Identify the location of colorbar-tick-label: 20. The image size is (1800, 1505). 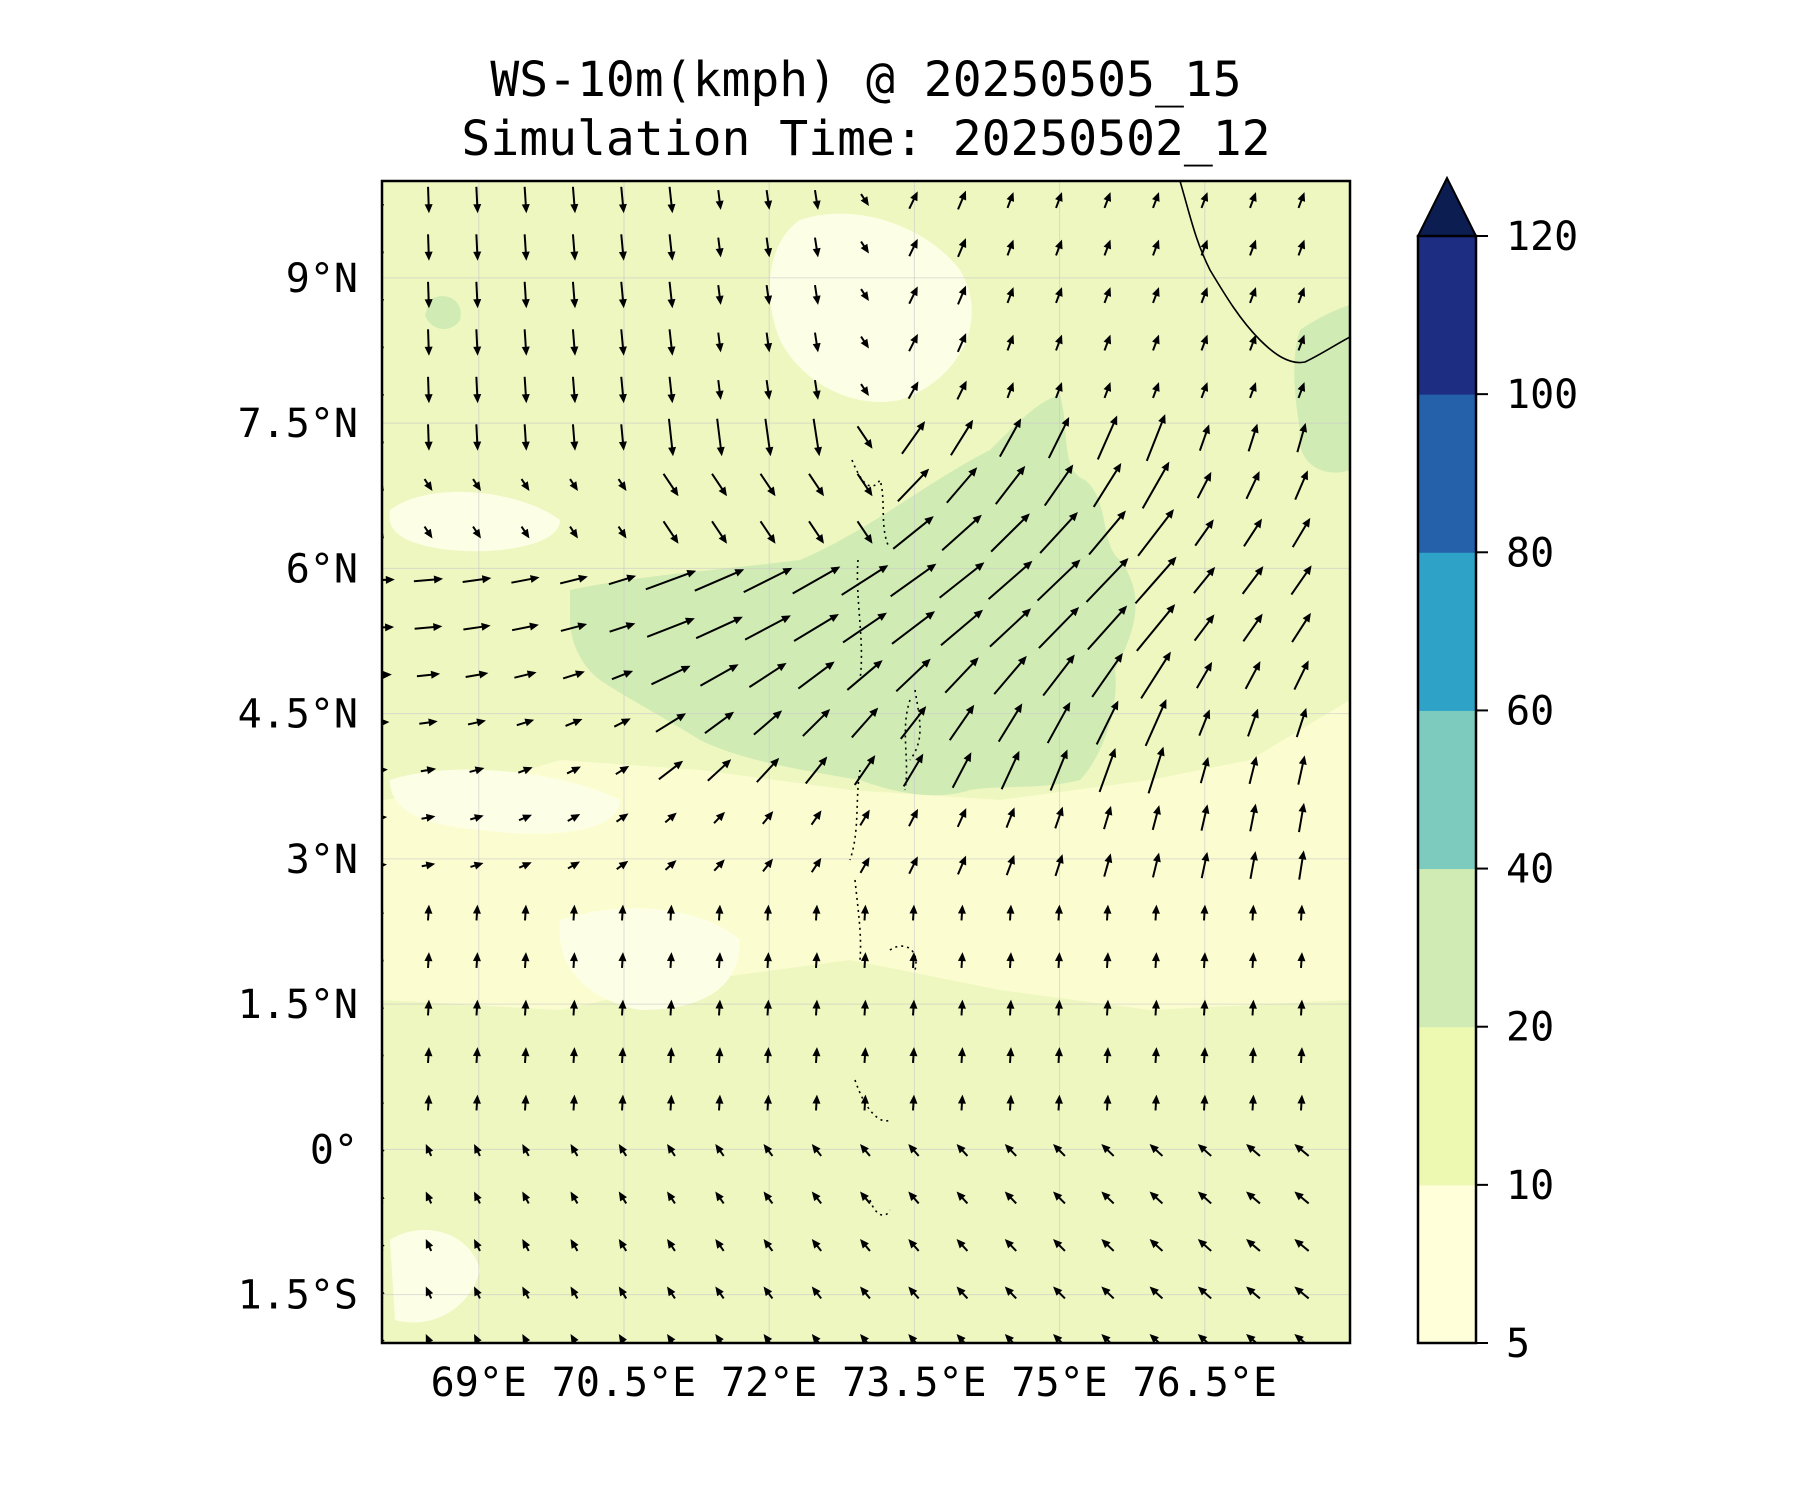
(1530, 1028).